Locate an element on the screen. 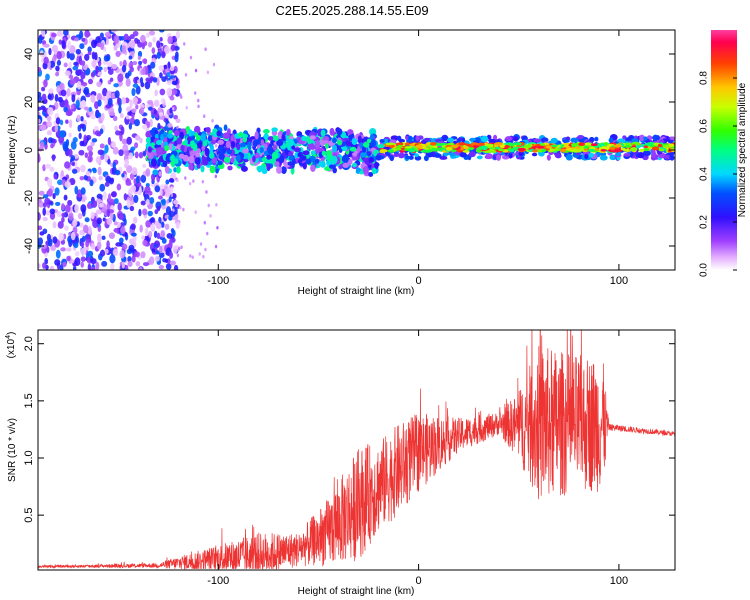  snr-x-tick-label: 100 is located at coordinates (619, 581).